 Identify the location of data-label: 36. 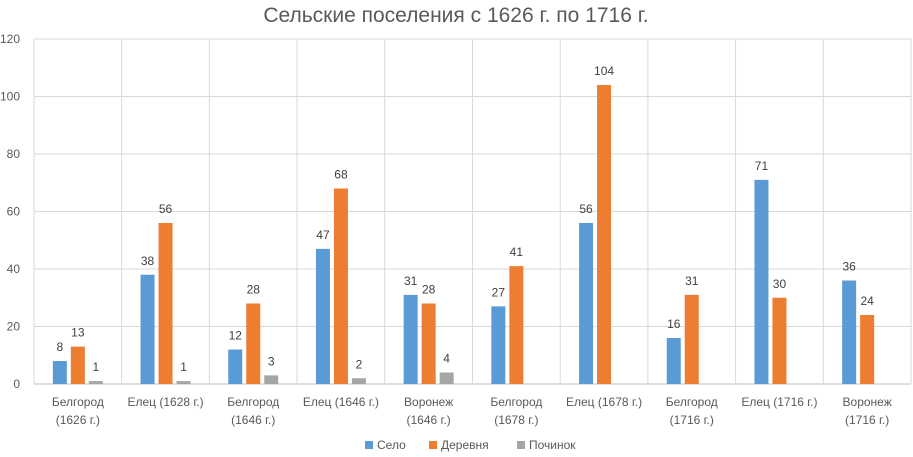
(849, 267).